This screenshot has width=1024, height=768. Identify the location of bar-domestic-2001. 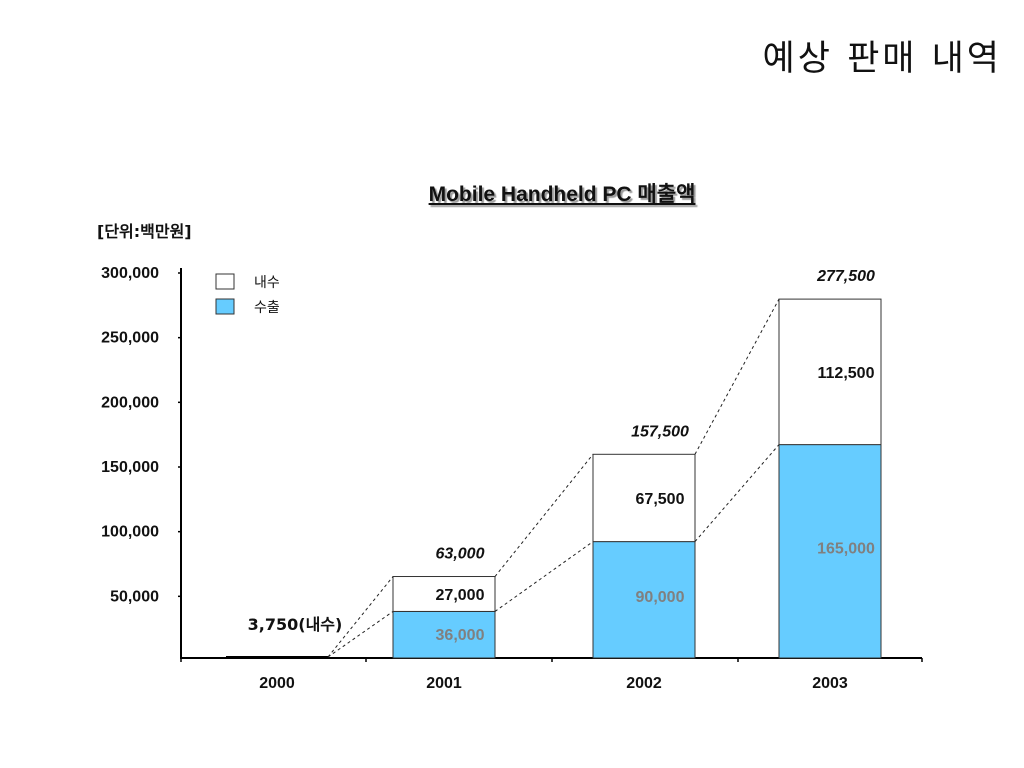
(444, 594).